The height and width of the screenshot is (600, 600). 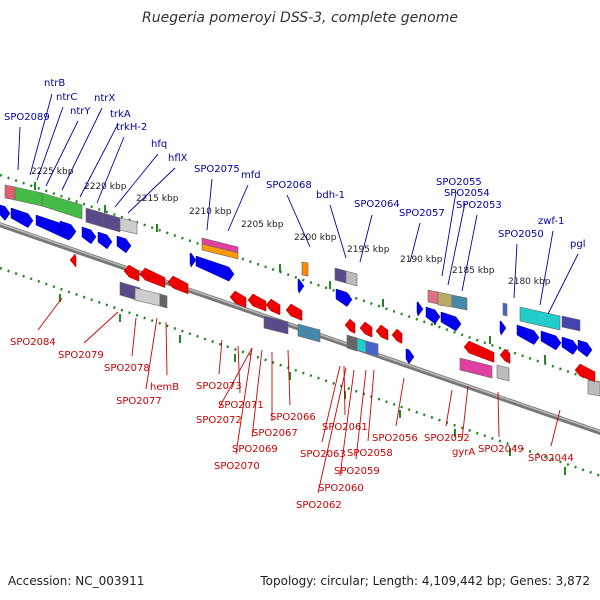 I want to click on reverse-gene-label: SPO2044, so click(x=551, y=458).